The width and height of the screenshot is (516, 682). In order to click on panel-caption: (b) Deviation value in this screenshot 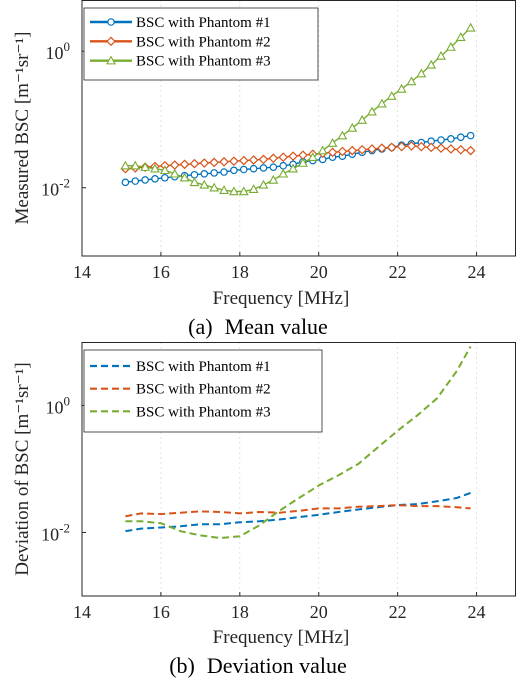, I will do `click(258, 665)`.